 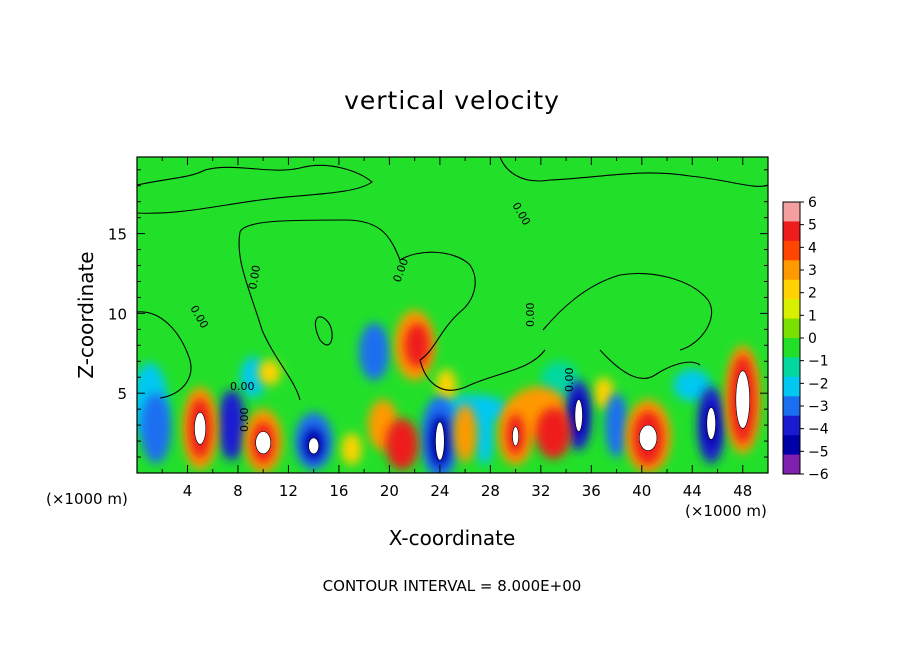 What do you see at coordinates (818, 362) in the screenshot?
I see `colorbar-label: −1` at bounding box center [818, 362].